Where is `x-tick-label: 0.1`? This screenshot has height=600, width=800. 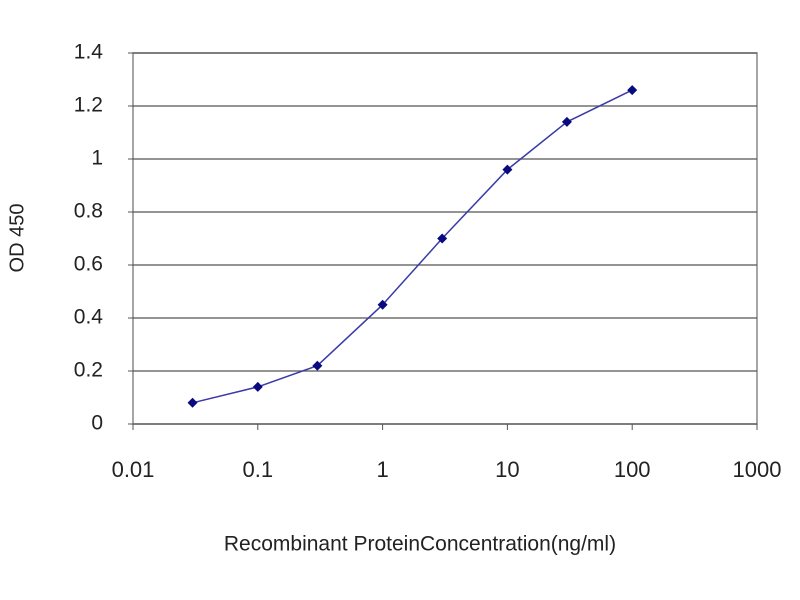 x-tick-label: 0.1 is located at coordinates (258, 469).